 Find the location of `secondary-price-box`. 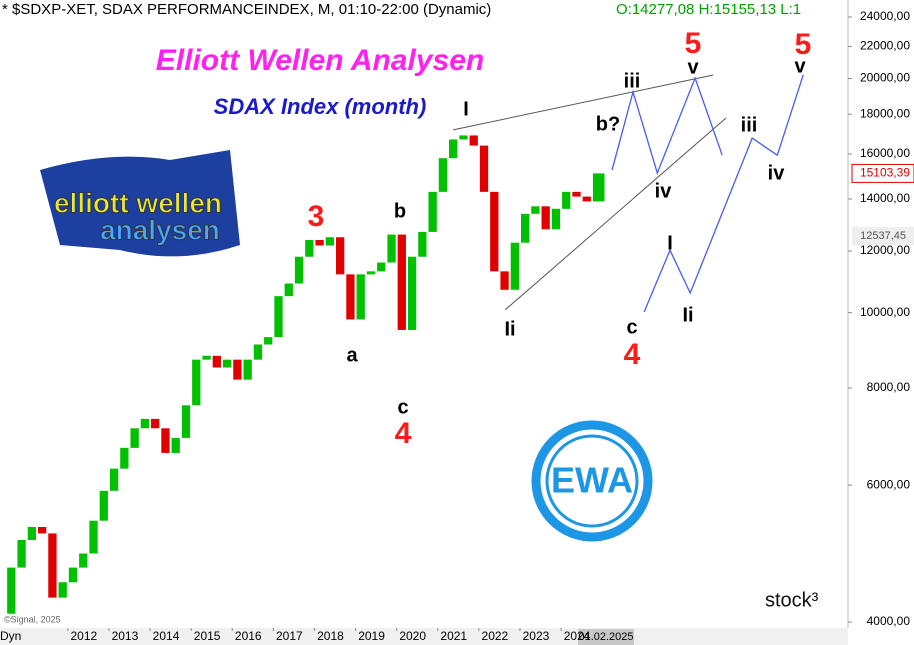

secondary-price-box is located at coordinates (883, 236).